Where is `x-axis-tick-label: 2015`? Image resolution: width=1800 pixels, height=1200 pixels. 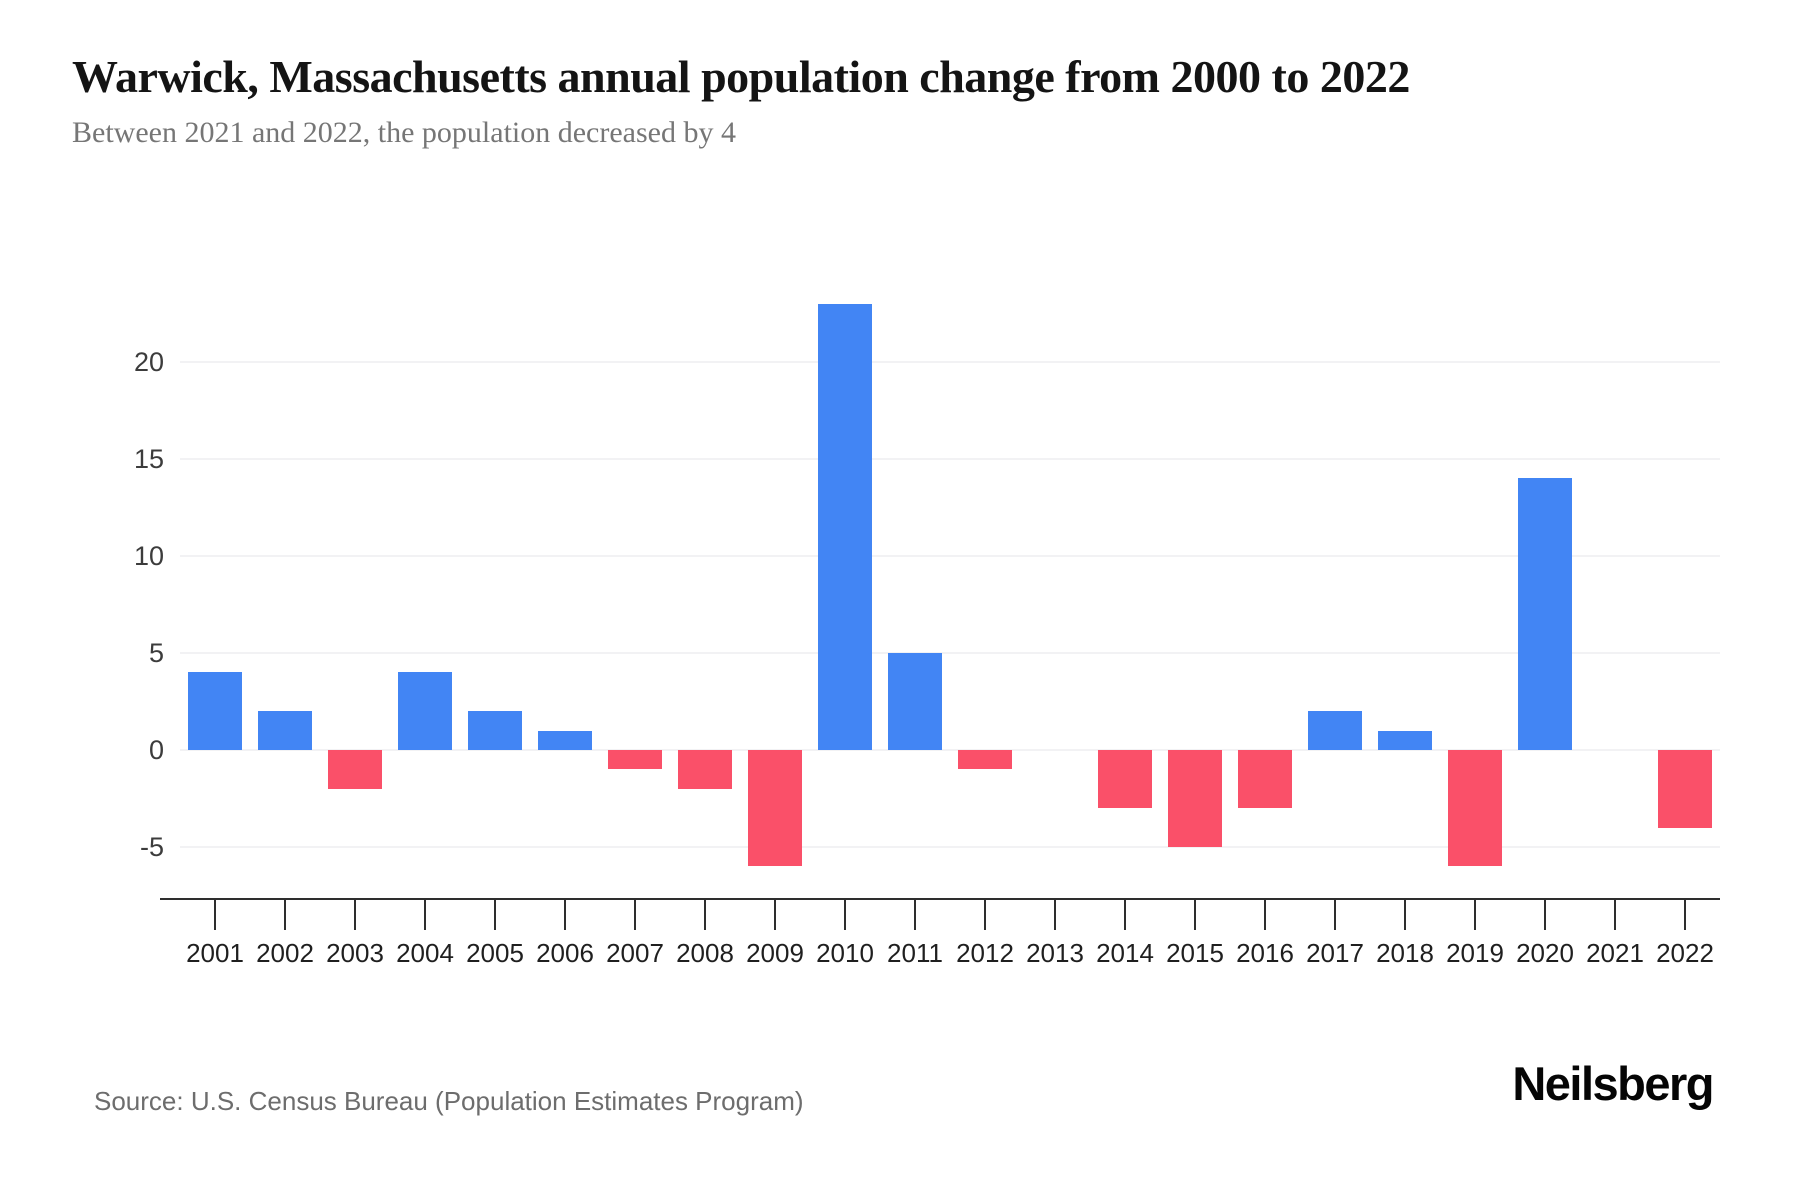 x-axis-tick-label: 2015 is located at coordinates (1195, 953).